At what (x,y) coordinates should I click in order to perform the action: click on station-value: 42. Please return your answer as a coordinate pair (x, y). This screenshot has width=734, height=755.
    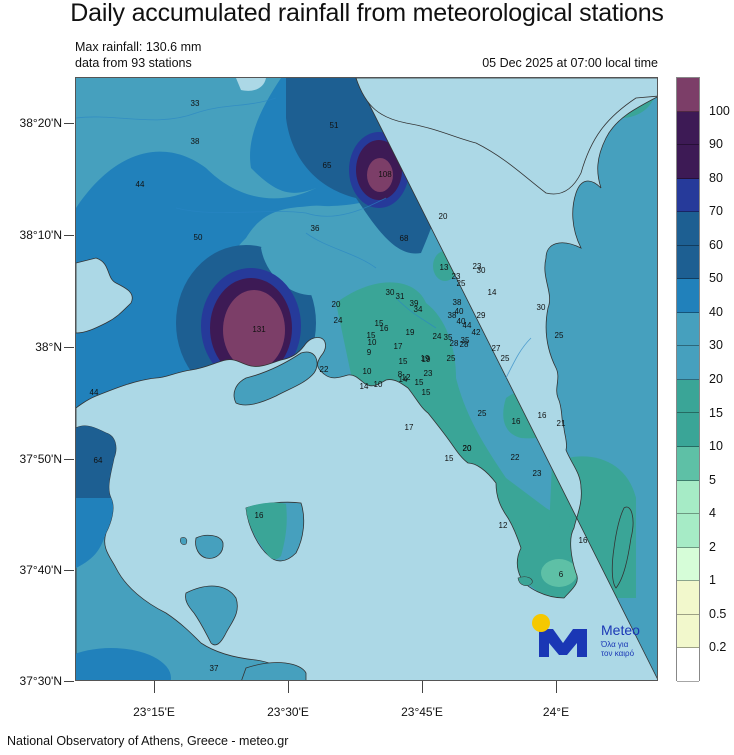
    Looking at the image, I should click on (476, 332).